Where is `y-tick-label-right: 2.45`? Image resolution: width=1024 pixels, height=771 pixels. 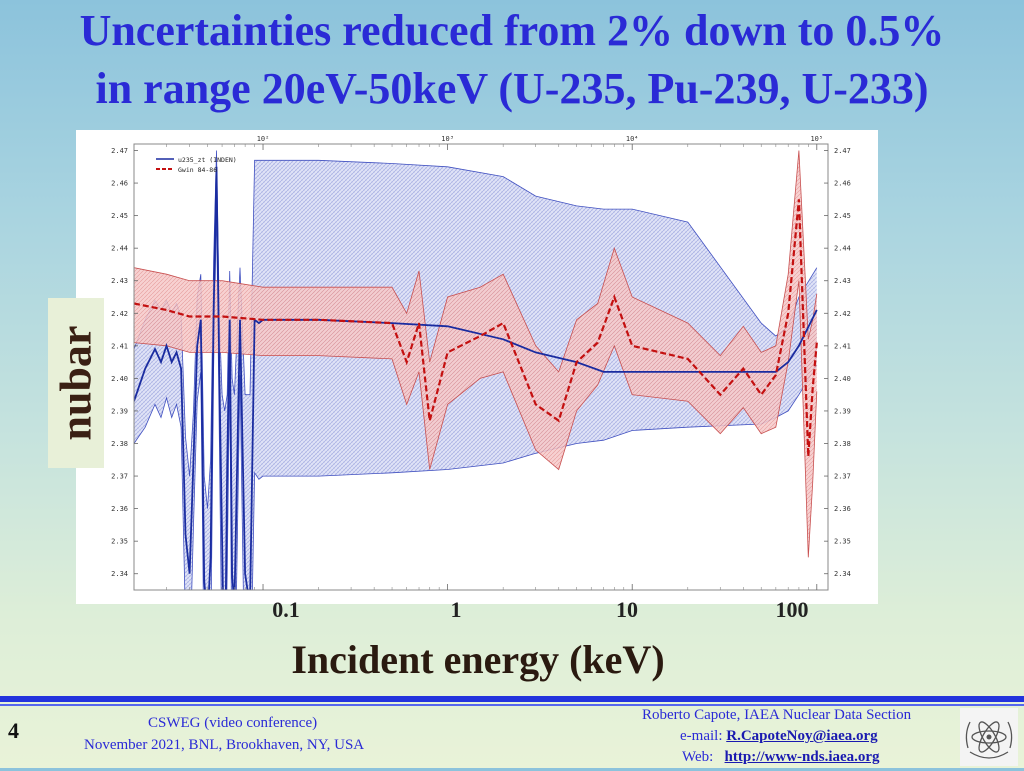 y-tick-label-right: 2.45 is located at coordinates (842, 216).